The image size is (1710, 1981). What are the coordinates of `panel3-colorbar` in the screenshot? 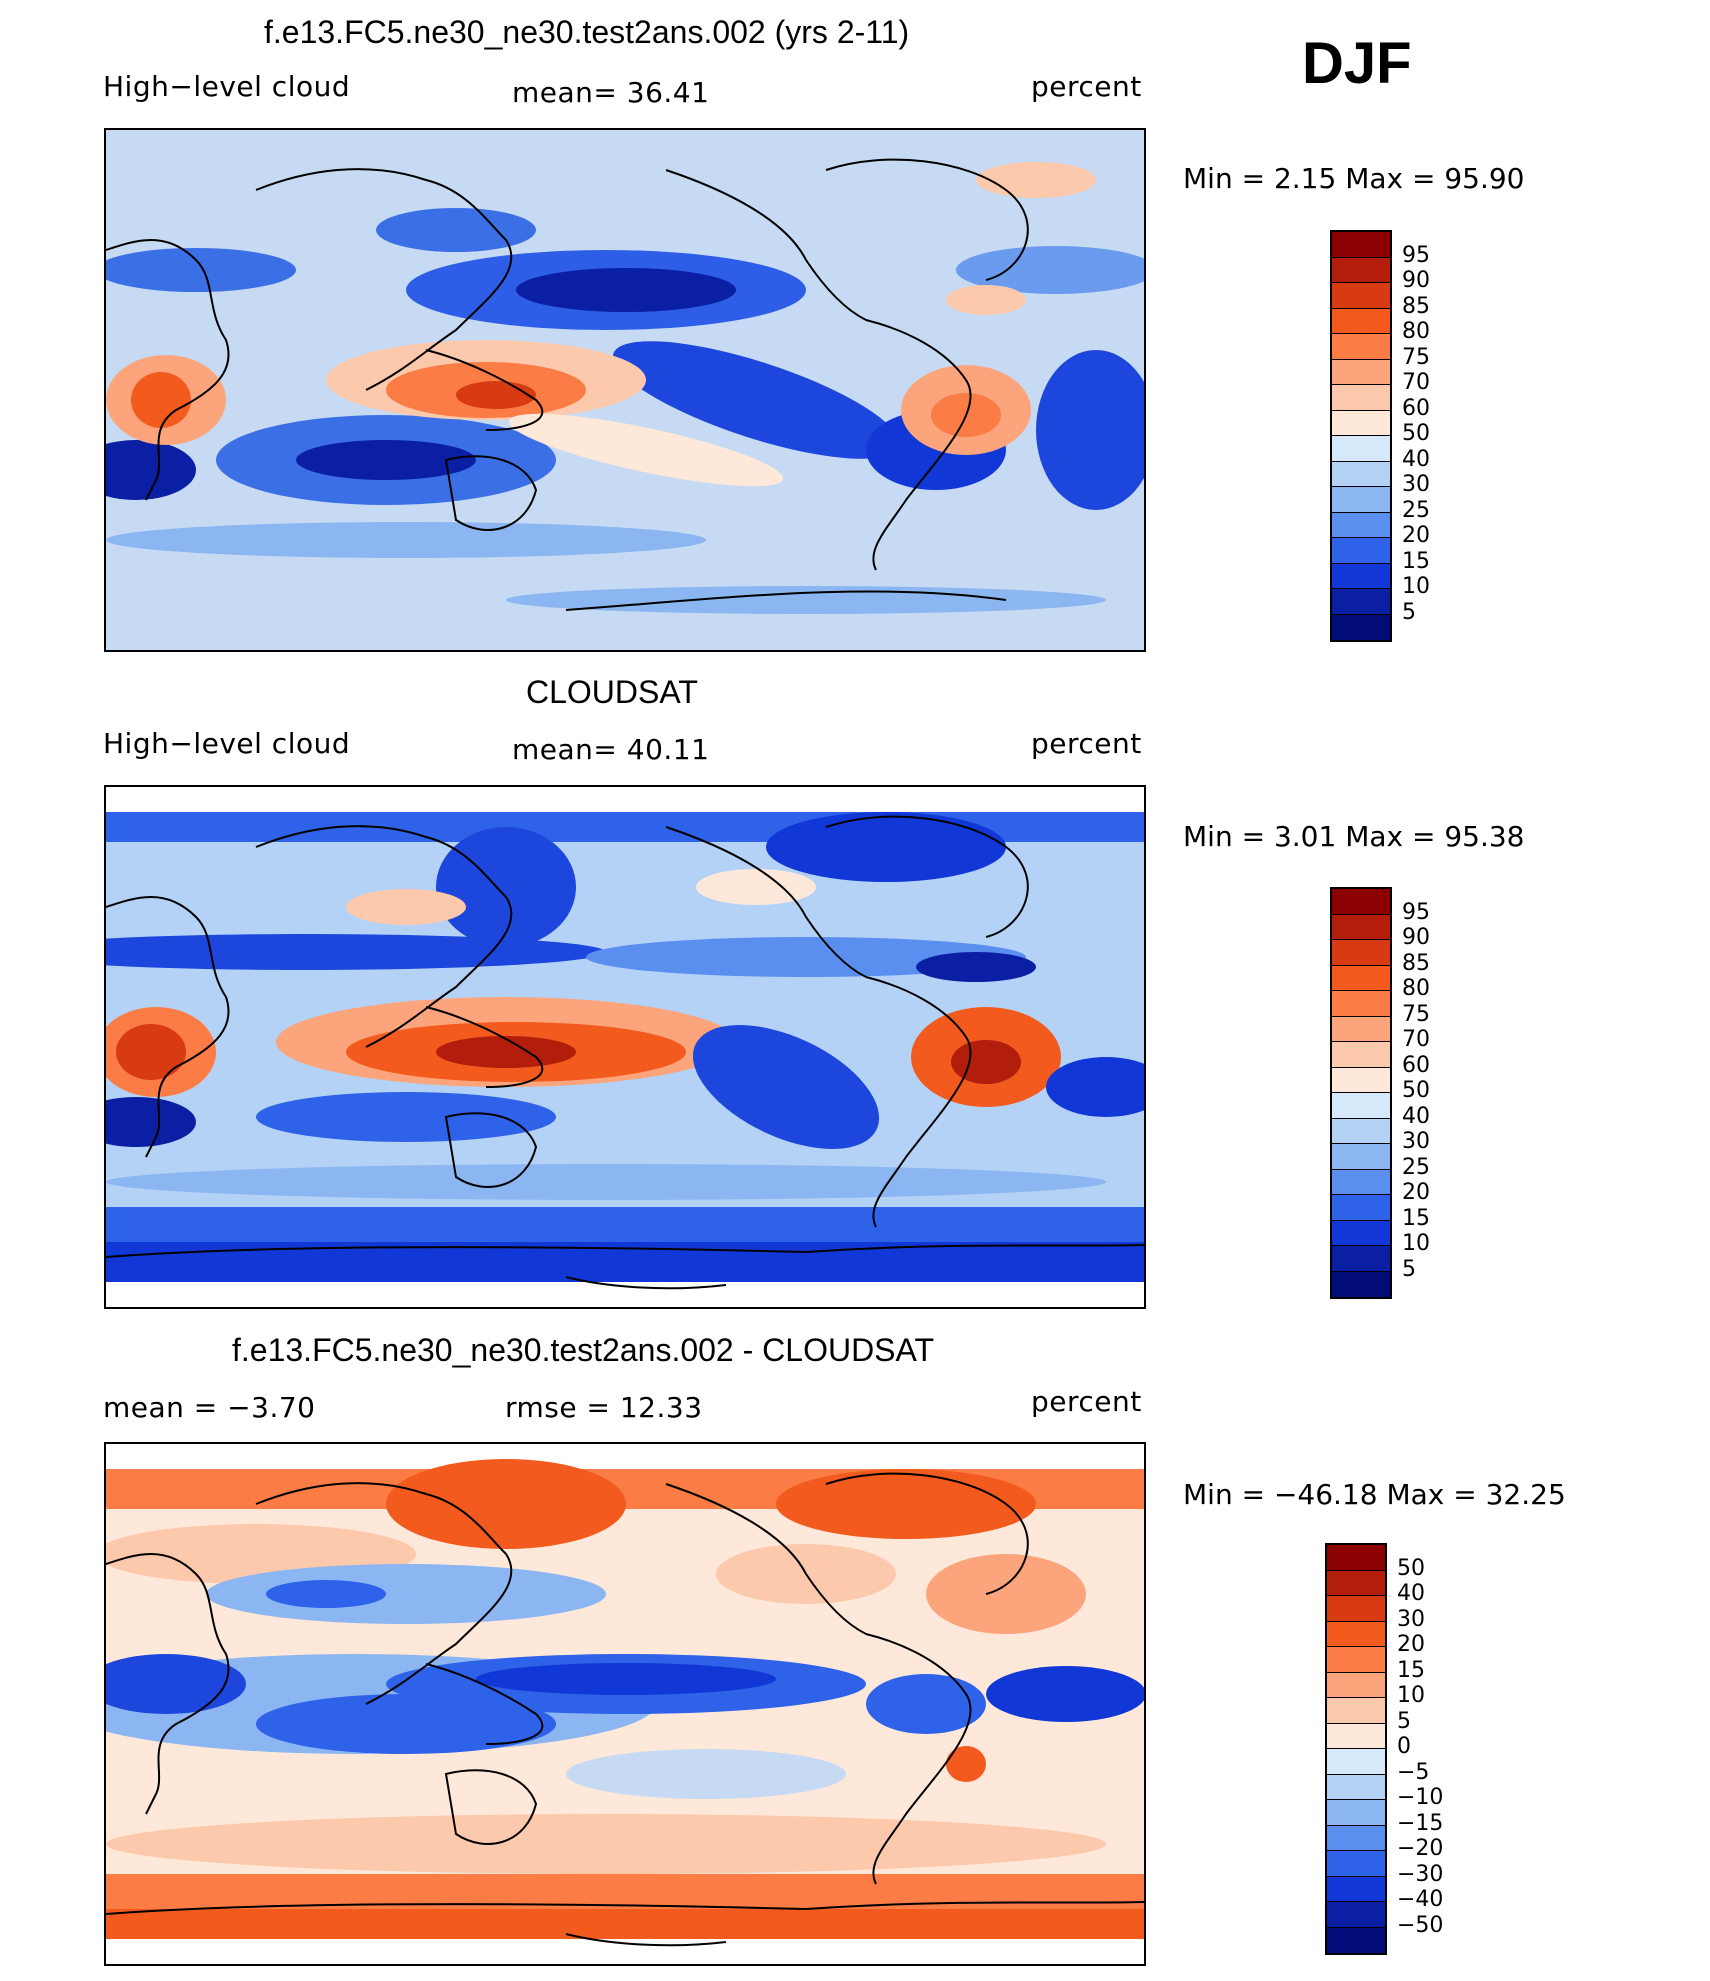 It's located at (1356, 1749).